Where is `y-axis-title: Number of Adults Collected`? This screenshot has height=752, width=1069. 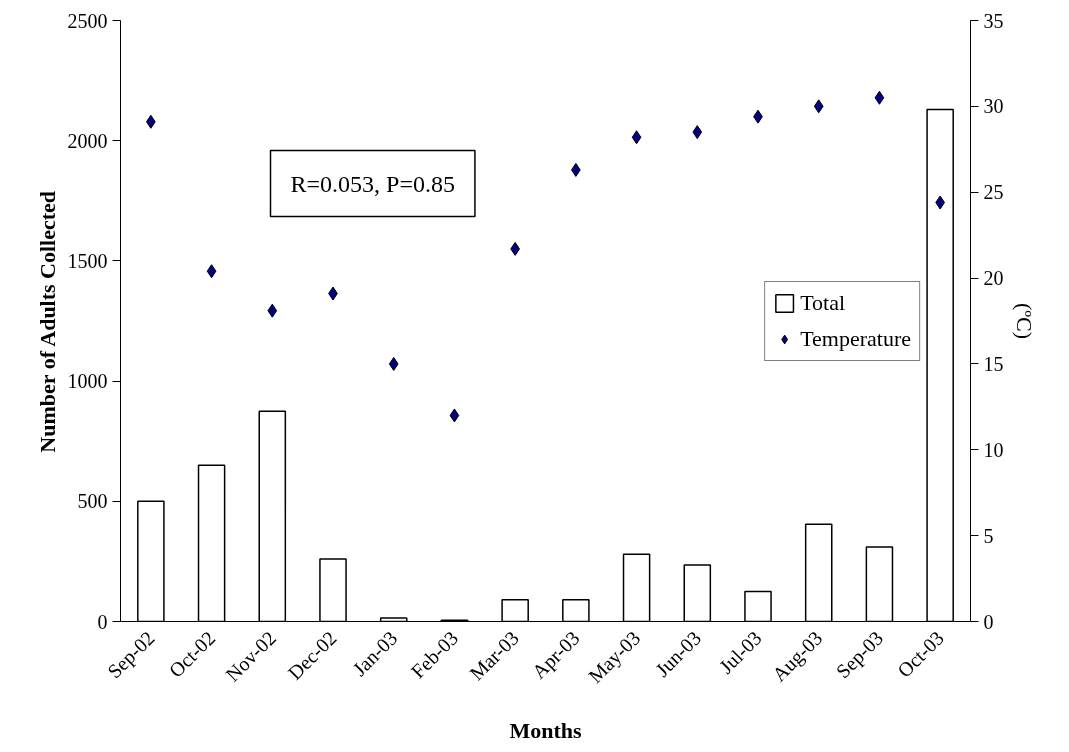 y-axis-title: Number of Adults Collected is located at coordinates (47, 321).